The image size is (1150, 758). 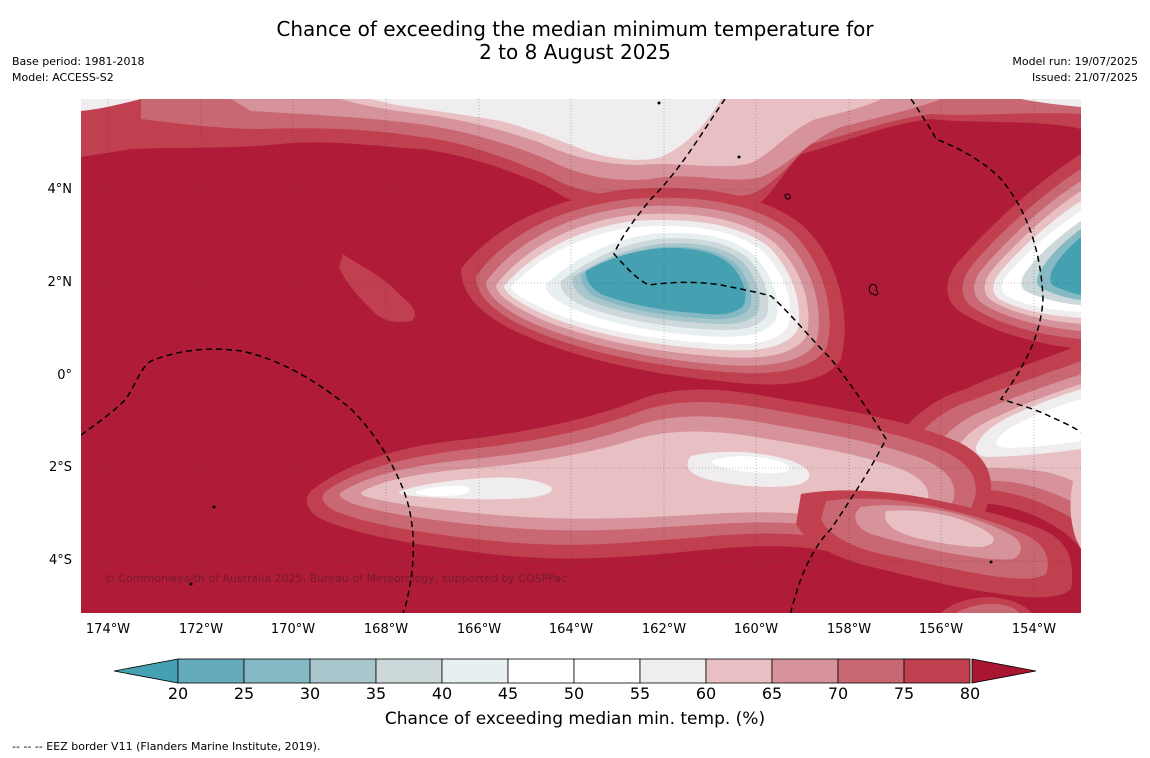 What do you see at coordinates (849, 629) in the screenshot?
I see `lon-label: 158°W` at bounding box center [849, 629].